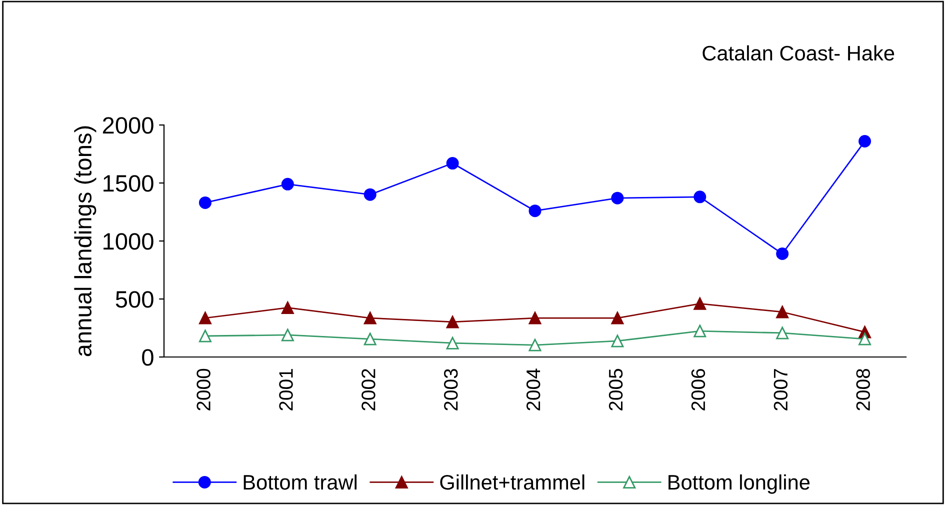 This screenshot has height=505, width=946. What do you see at coordinates (286, 389) in the screenshot?
I see `x-tick-label: 2001` at bounding box center [286, 389].